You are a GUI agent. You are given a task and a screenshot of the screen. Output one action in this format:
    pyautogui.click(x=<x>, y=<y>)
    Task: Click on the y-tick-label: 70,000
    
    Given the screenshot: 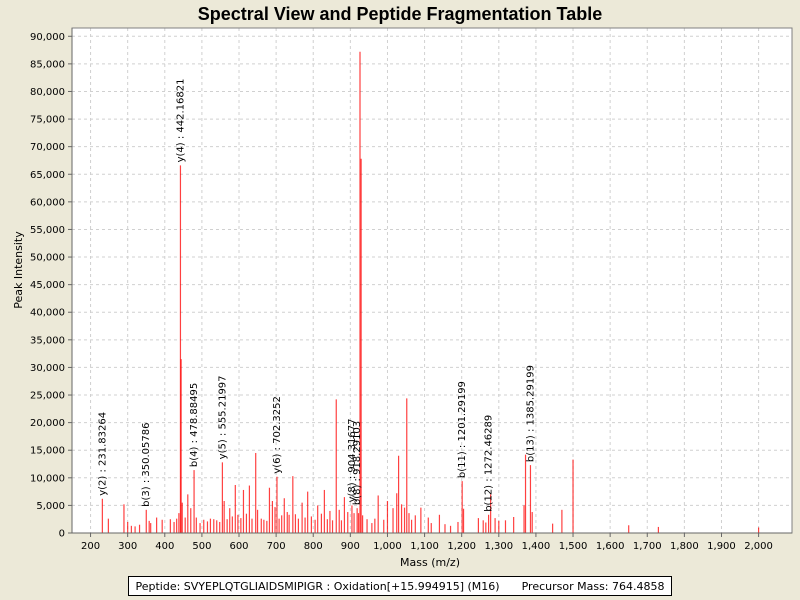 What is the action you would take?
    pyautogui.click(x=47, y=147)
    